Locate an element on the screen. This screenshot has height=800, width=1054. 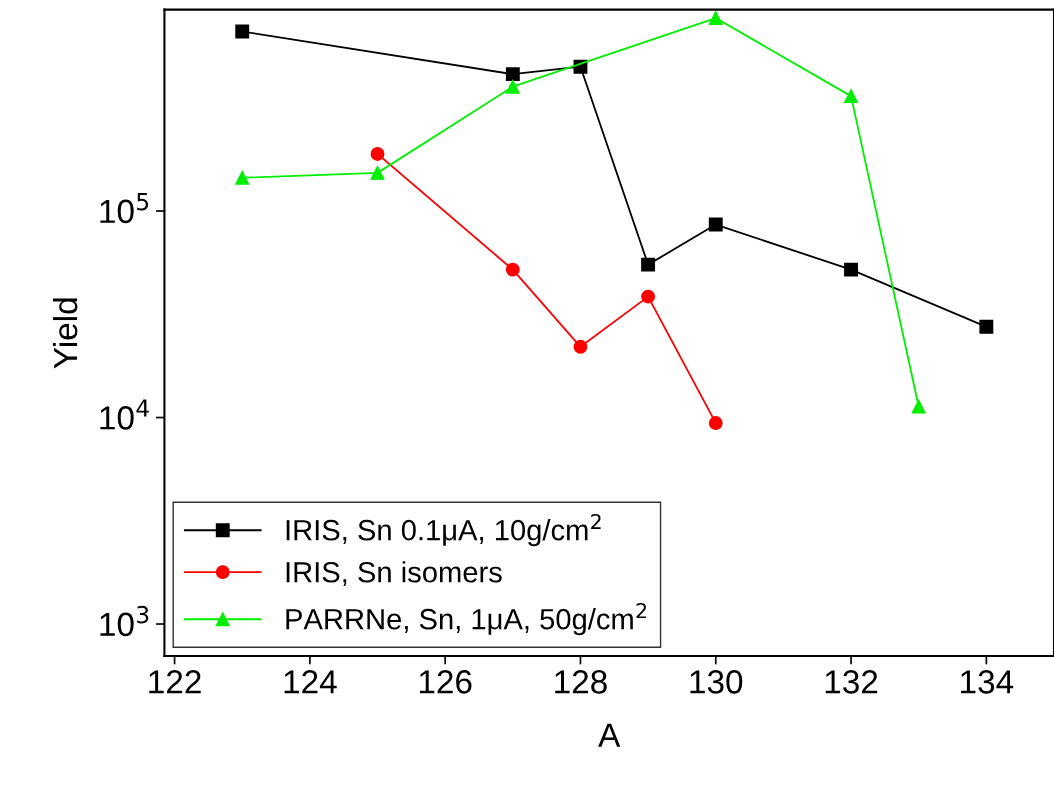
x-tick-label: 124 is located at coordinates (310, 682).